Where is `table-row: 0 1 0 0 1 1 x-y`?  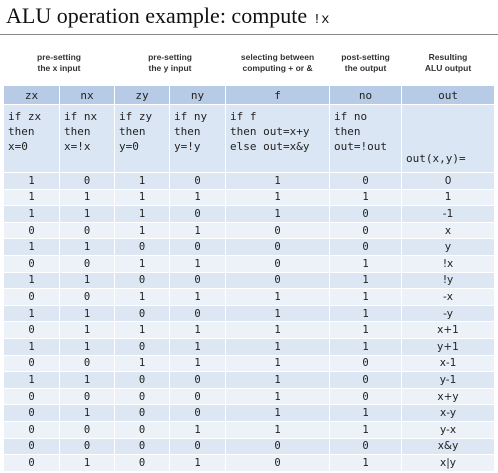 table-row: 0 1 0 0 1 1 x-y is located at coordinates (249, 413).